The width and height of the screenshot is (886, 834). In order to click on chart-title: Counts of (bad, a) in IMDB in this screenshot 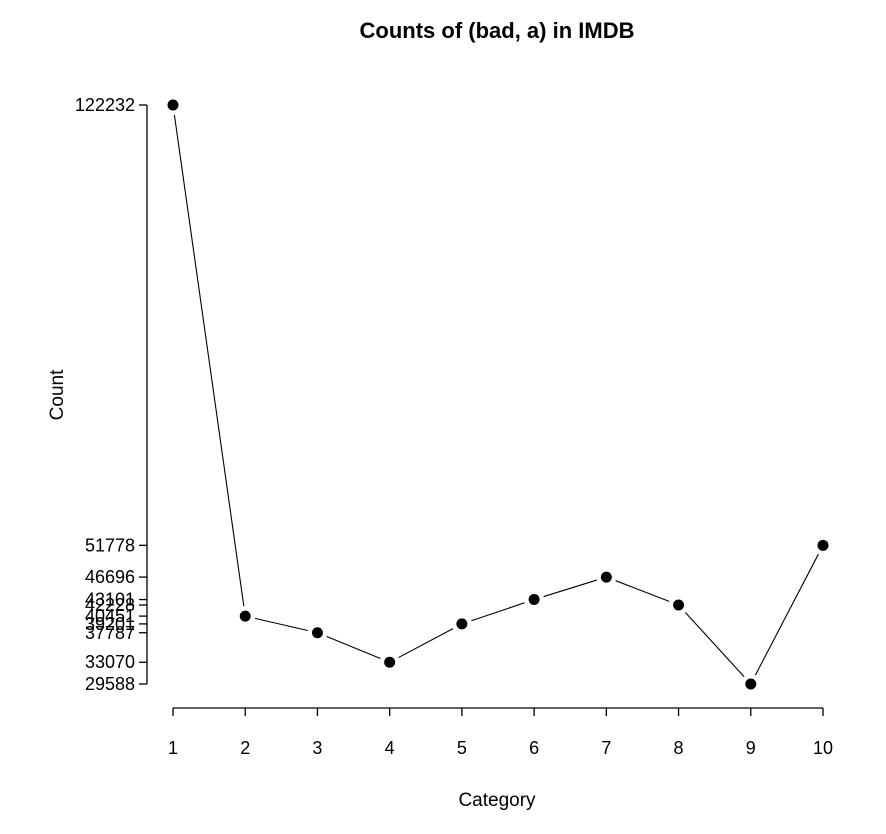, I will do `click(497, 30)`.